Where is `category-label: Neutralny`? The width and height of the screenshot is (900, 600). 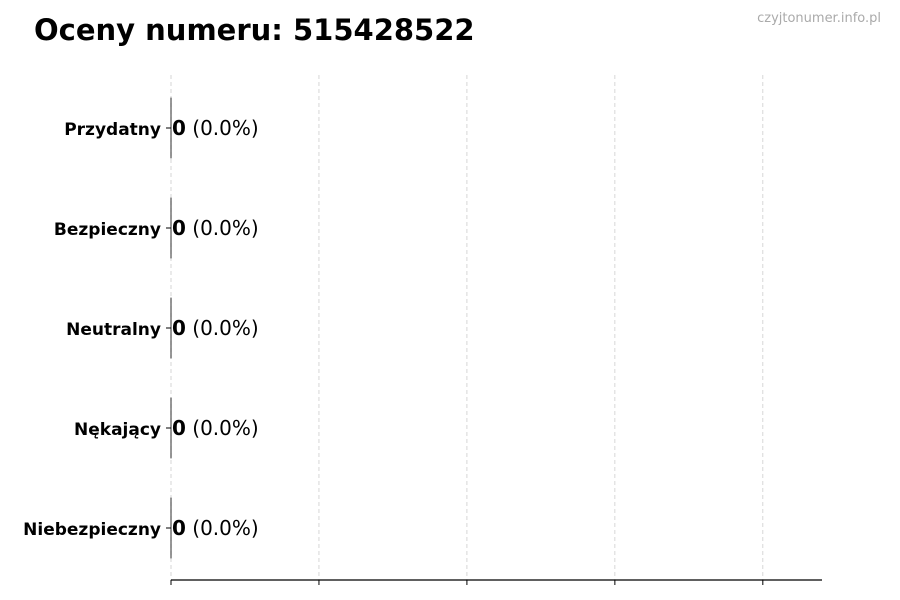
category-label: Neutralny is located at coordinates (113, 330).